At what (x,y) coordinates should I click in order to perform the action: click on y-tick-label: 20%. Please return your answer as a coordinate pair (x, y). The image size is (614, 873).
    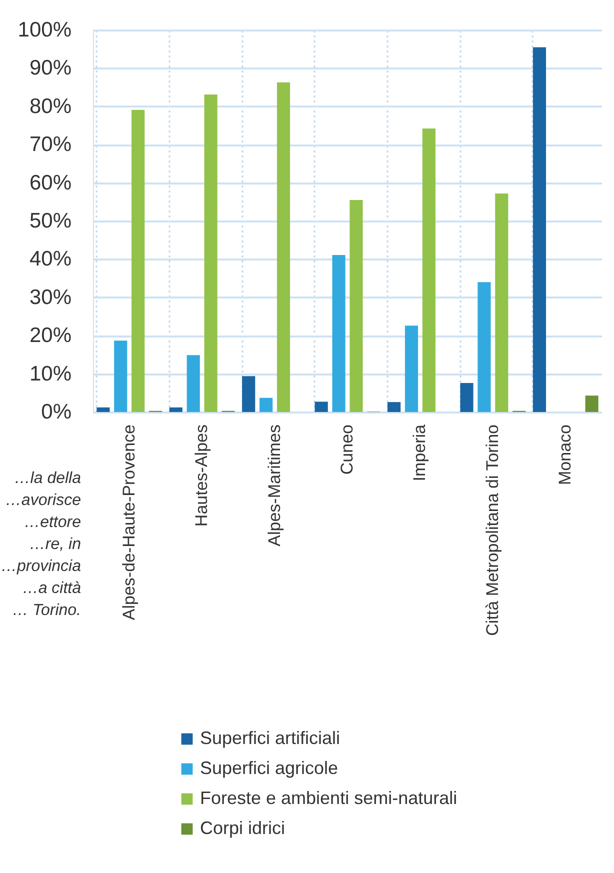
    Looking at the image, I should click on (50, 336).